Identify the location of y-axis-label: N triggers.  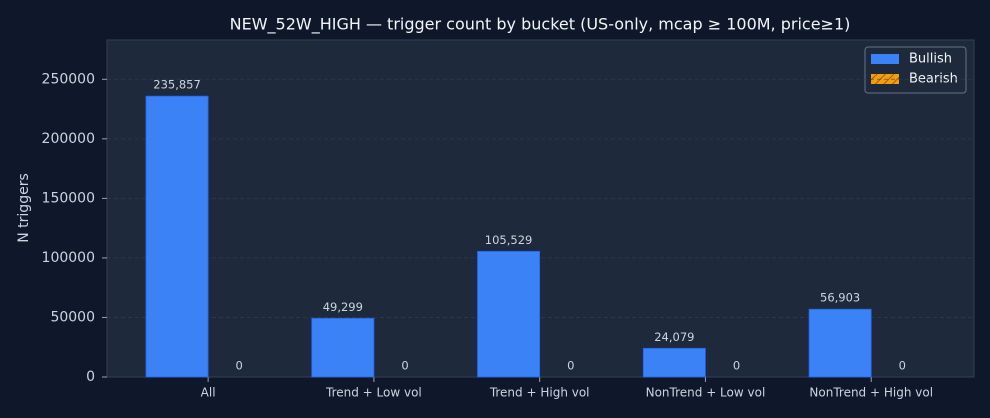
(24, 208).